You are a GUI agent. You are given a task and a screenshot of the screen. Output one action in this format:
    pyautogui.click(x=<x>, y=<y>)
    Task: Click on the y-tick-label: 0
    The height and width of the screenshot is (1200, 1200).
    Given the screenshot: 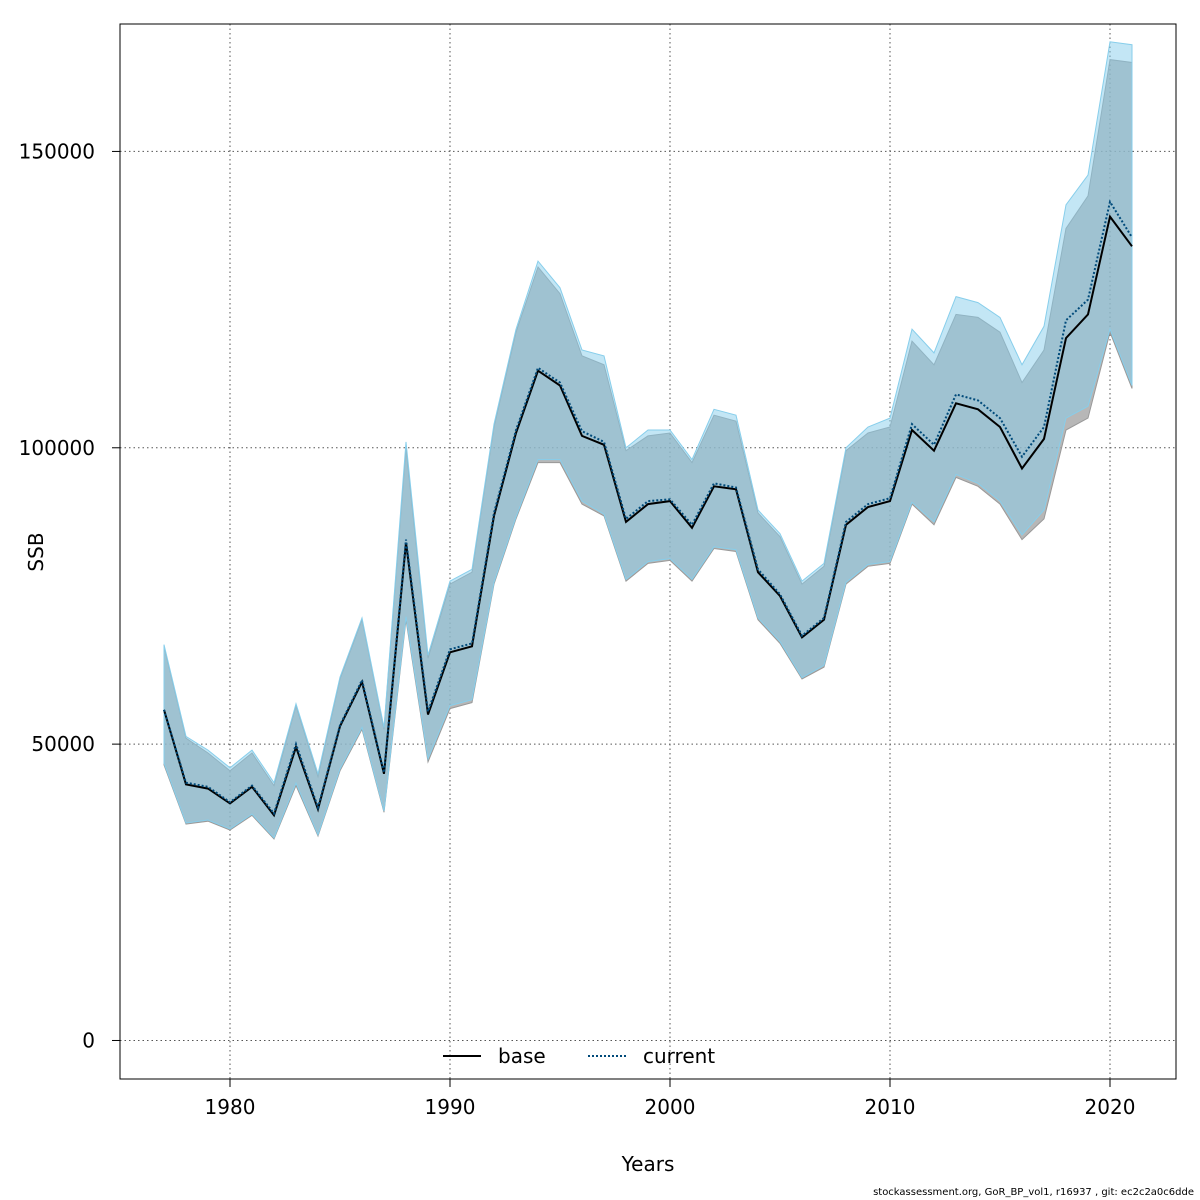 What is the action you would take?
    pyautogui.click(x=88, y=1040)
    